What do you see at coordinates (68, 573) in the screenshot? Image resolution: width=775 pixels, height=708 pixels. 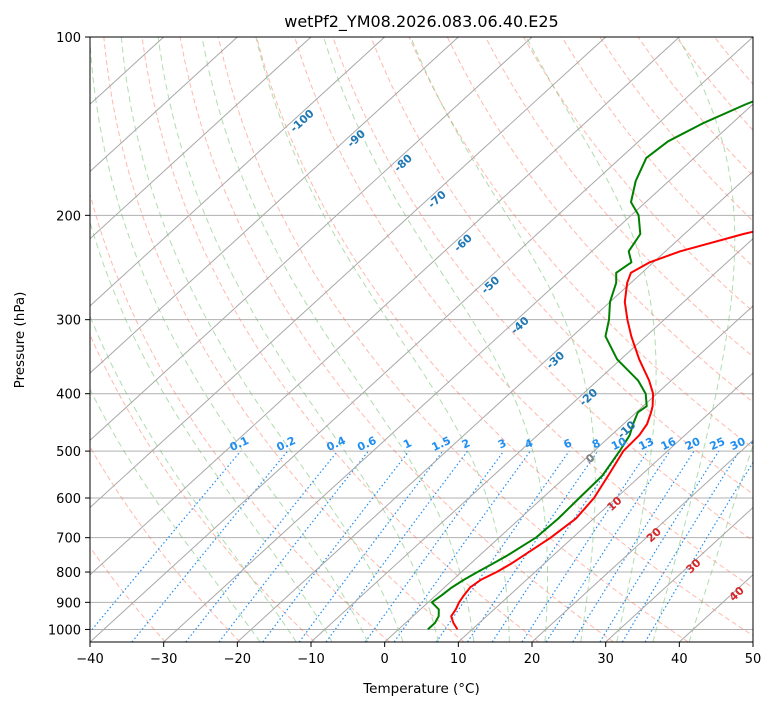 I see `y-tick-label: 800` at bounding box center [68, 573].